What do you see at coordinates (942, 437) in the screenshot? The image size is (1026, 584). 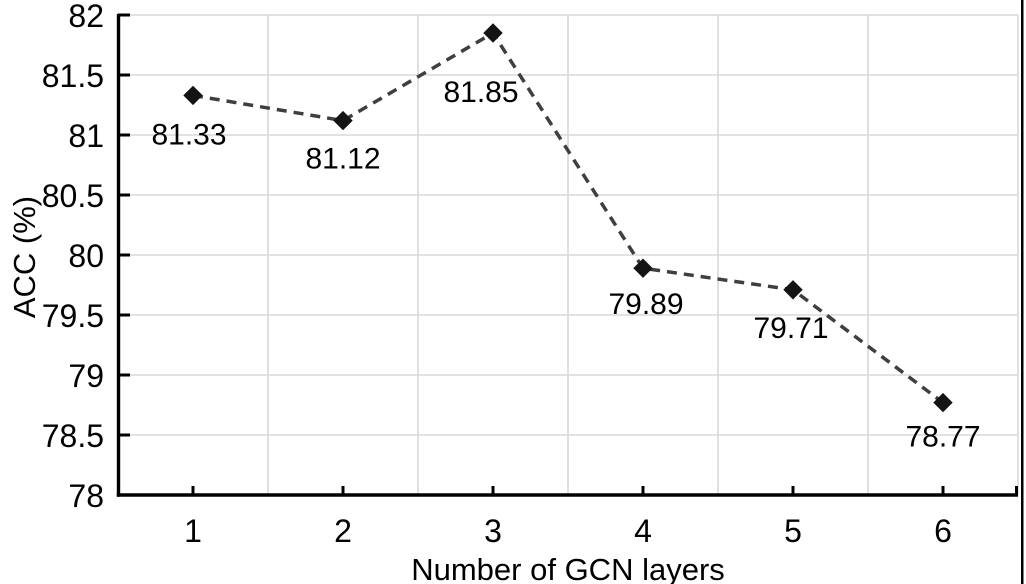 I see `data-point-label: 78.77` at bounding box center [942, 437].